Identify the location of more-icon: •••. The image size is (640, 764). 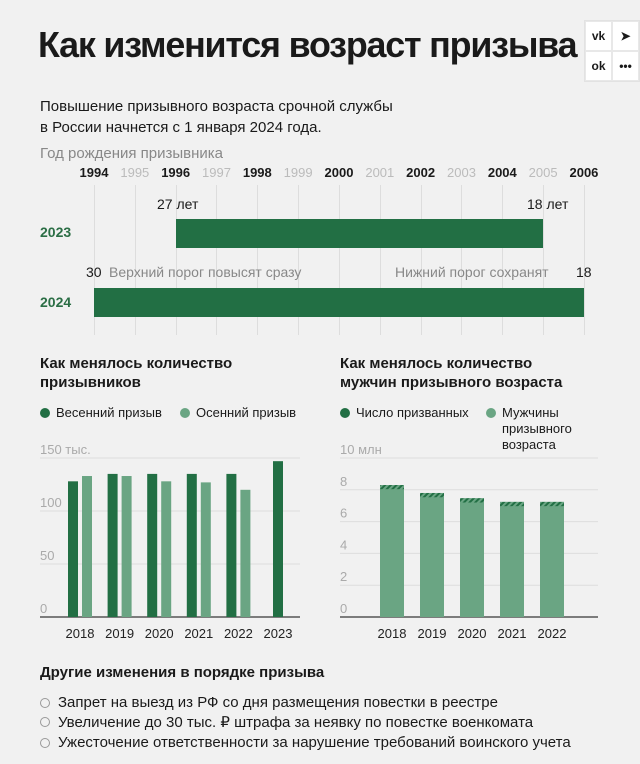
(625, 66).